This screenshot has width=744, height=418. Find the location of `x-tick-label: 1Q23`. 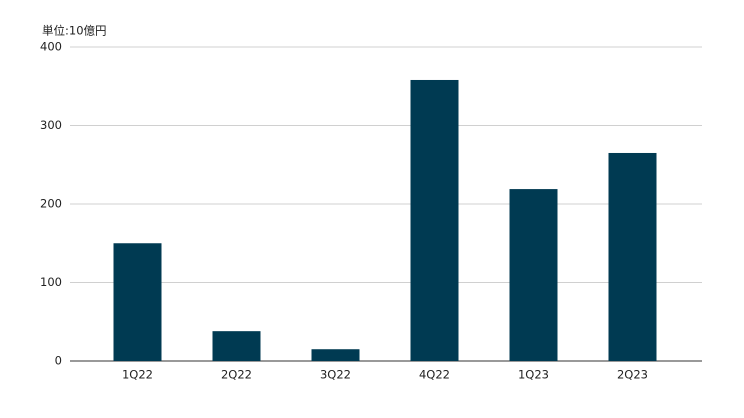

x-tick-label: 1Q23 is located at coordinates (533, 375).